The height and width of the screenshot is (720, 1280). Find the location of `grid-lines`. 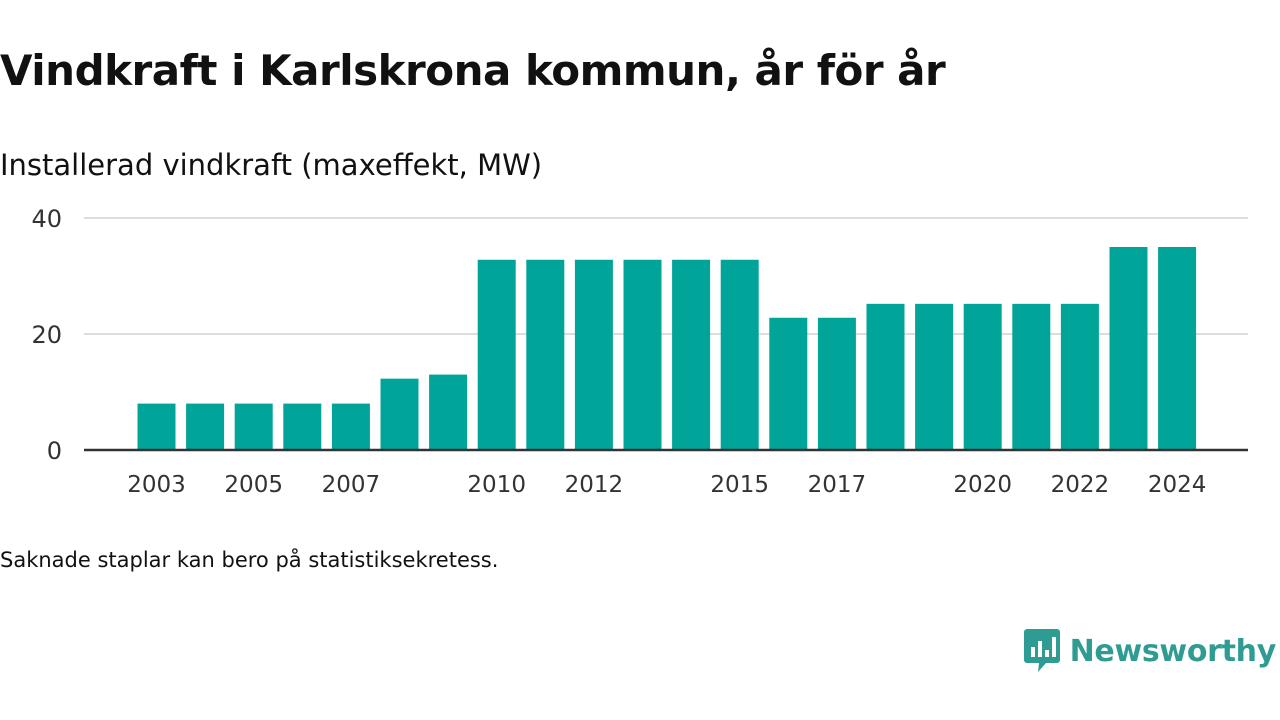

grid-lines is located at coordinates (666, 276).